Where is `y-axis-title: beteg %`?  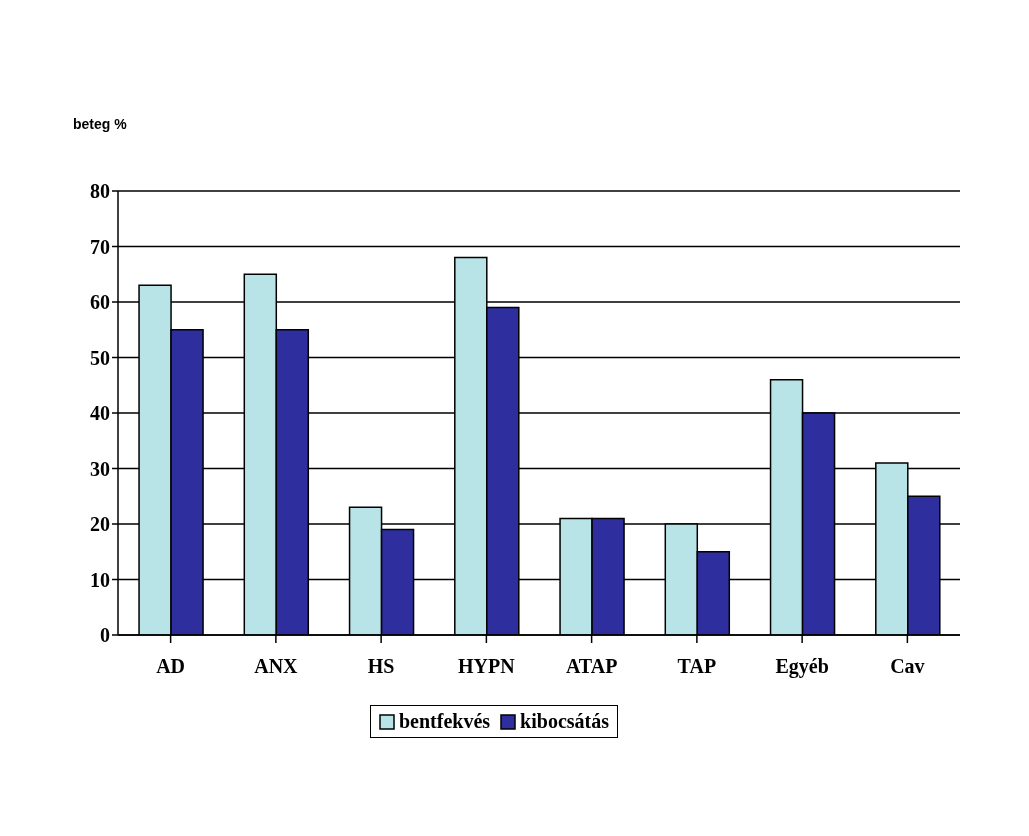
y-axis-title: beteg % is located at coordinates (100, 124).